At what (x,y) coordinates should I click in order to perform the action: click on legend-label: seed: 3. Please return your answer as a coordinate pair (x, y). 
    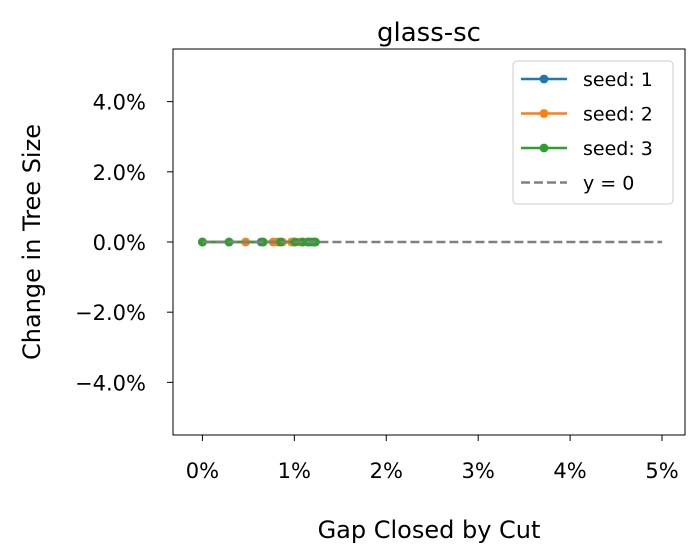
    Looking at the image, I should click on (618, 149).